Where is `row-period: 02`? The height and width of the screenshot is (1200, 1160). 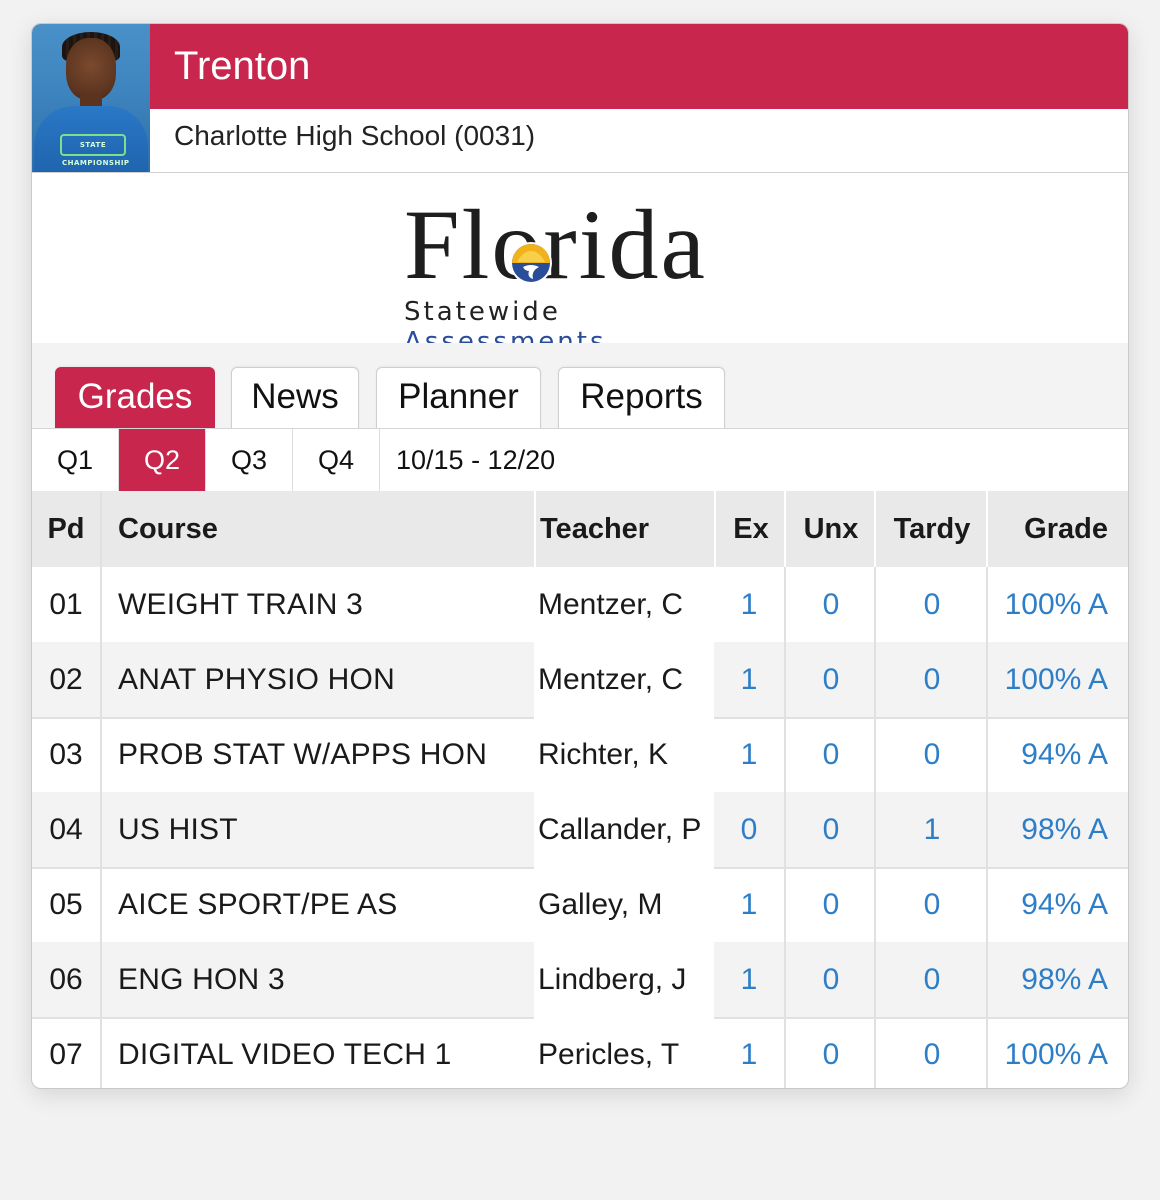
row-period: 02 is located at coordinates (67, 679).